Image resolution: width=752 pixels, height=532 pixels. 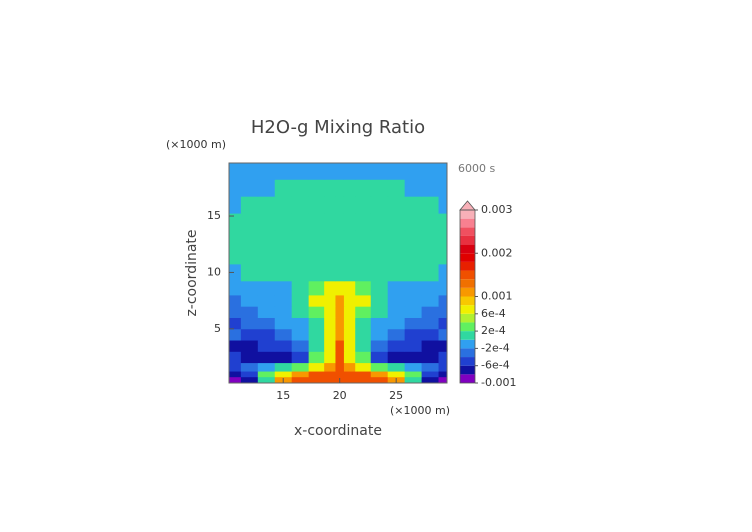 I want to click on colorbar-tick-label: 0.001, so click(x=497, y=296).